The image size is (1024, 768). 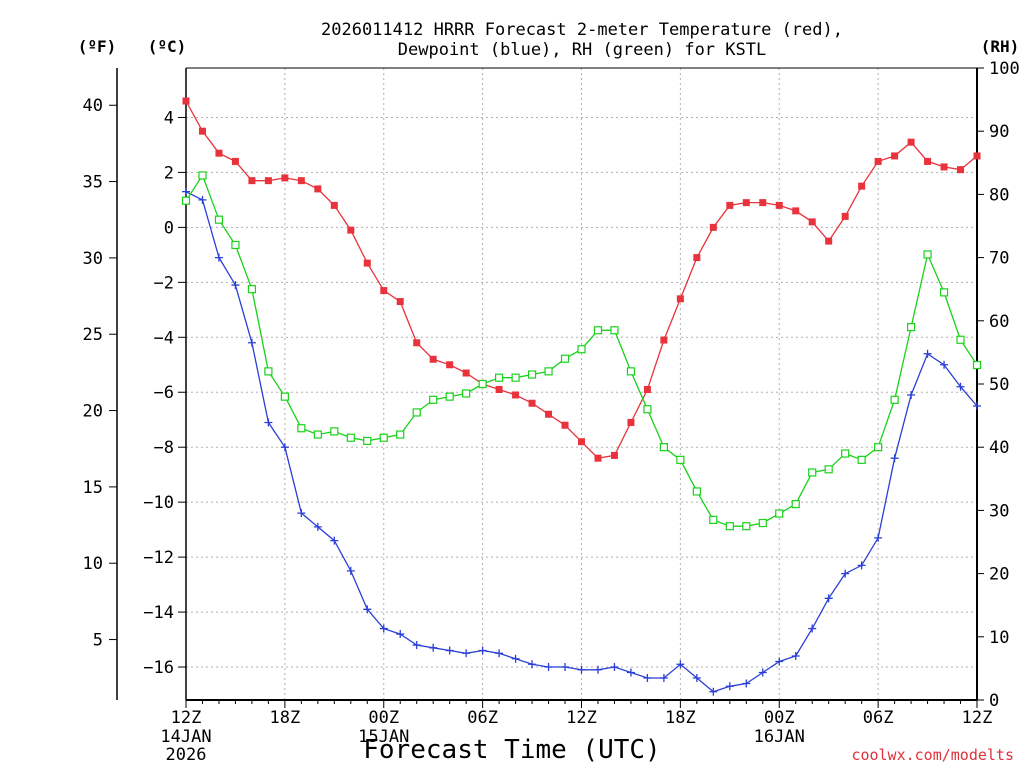 What do you see at coordinates (1004, 69) in the screenshot?
I see `rh-tick-label: 100` at bounding box center [1004, 69].